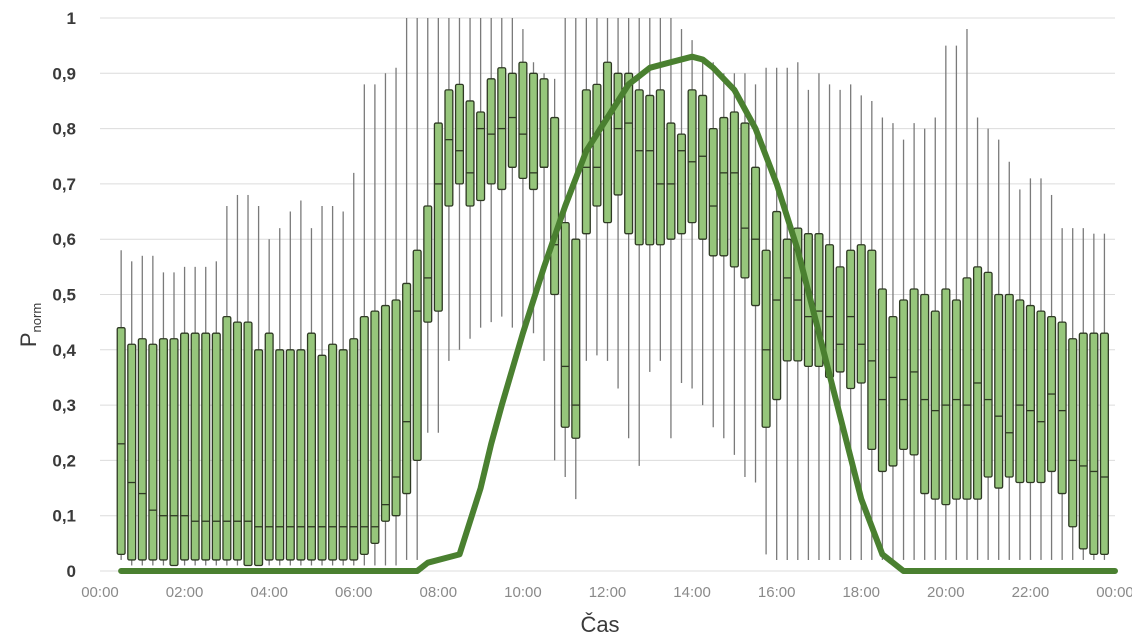 The width and height of the screenshot is (1132, 639). I want to click on y-tick-label-10: 1, so click(71, 18).